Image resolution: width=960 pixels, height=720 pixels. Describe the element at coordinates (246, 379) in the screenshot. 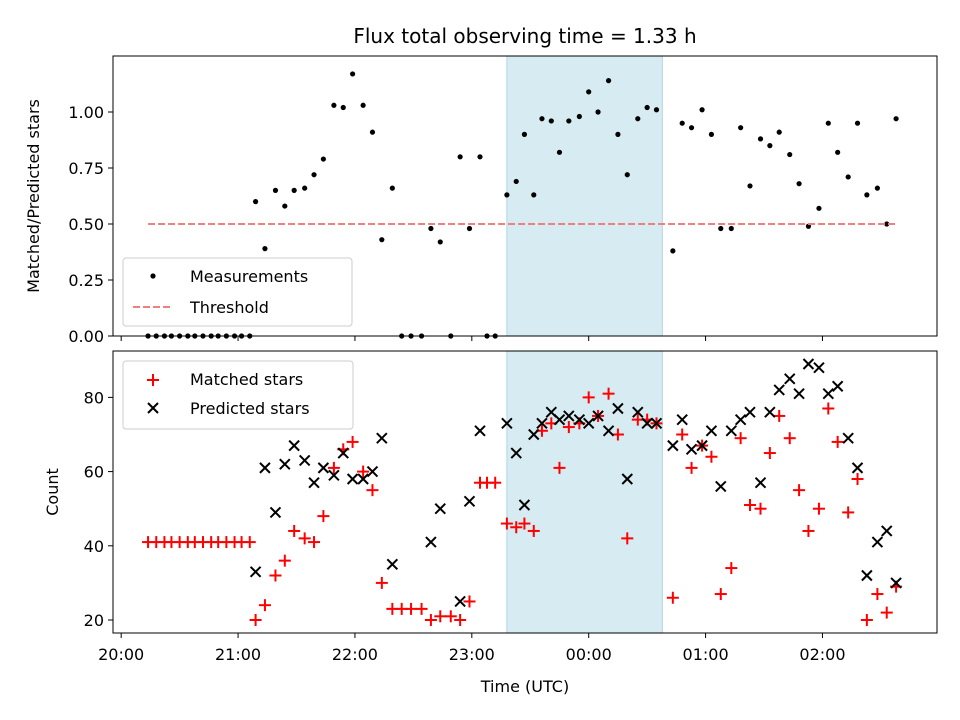

I see `legend-label-matched-stars: Matched stars` at that location.